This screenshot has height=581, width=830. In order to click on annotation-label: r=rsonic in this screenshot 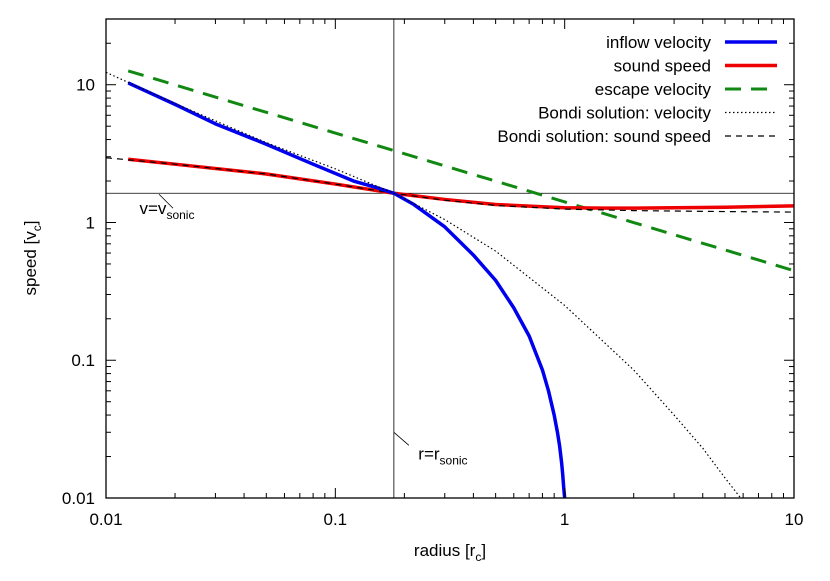, I will do `click(442, 456)`.